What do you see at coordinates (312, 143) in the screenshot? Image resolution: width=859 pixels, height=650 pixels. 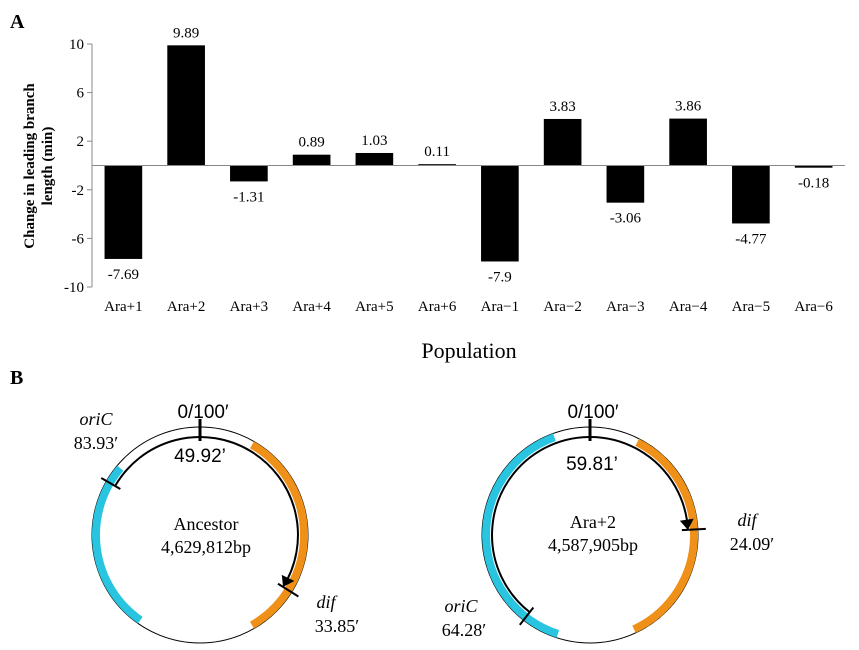 I see `value-label: 0.89` at bounding box center [312, 143].